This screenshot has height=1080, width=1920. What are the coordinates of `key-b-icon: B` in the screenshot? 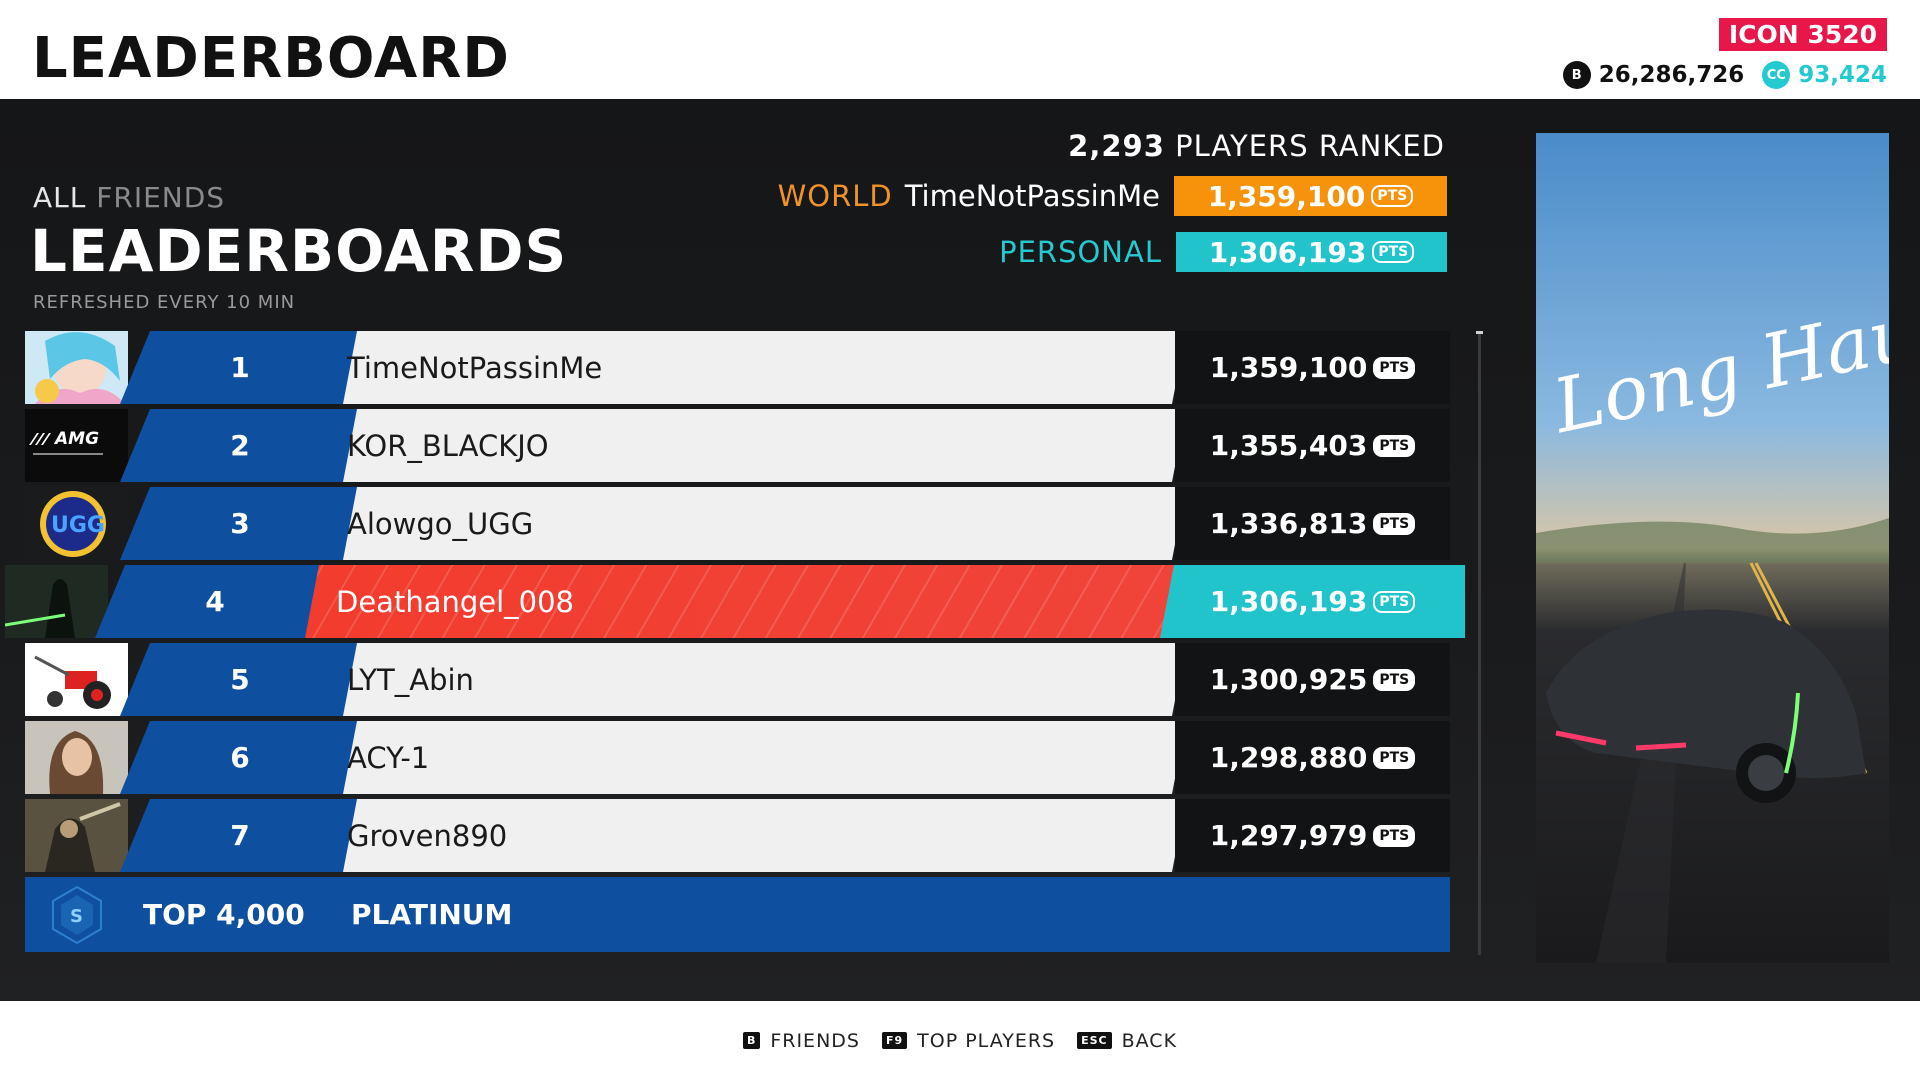 It's located at (751, 1040).